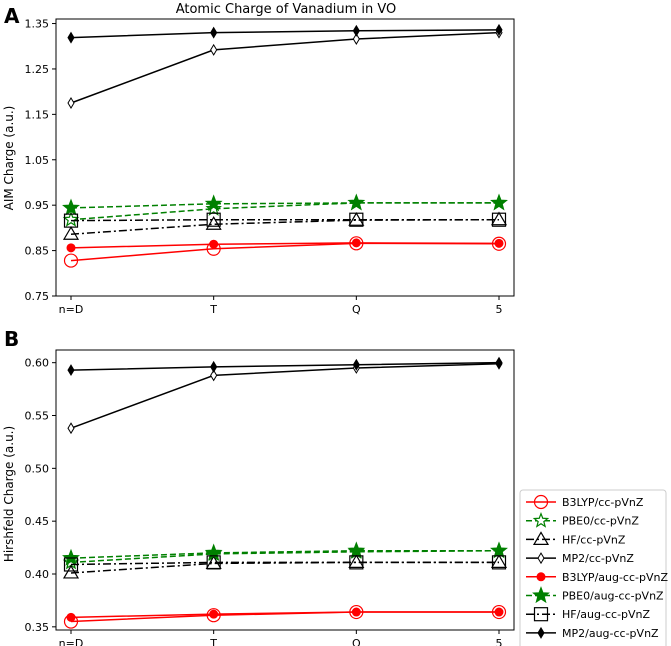 Image resolution: width=671 pixels, height=646 pixels. I want to click on legend-marker-pbe0-aug-cc-pvnz, so click(541, 595).